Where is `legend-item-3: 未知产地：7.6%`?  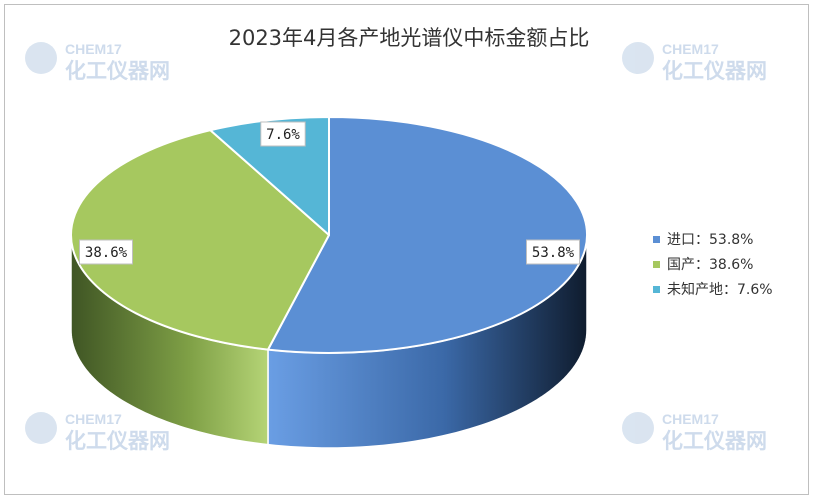
legend-item-3: 未知产地：7.6% is located at coordinates (713, 289).